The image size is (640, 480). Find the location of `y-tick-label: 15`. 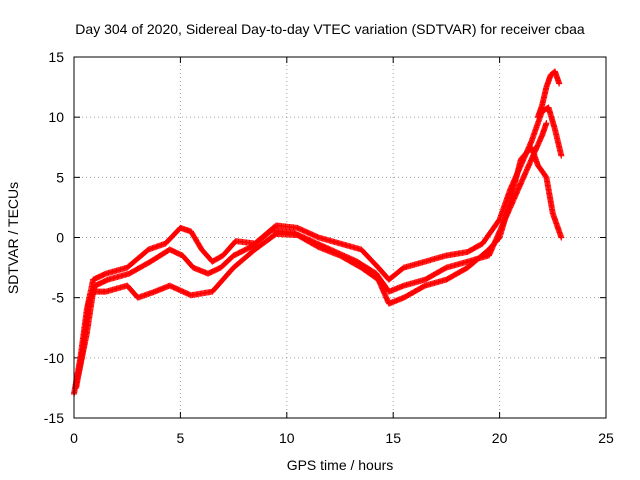

y-tick-label: 15 is located at coordinates (56, 57).